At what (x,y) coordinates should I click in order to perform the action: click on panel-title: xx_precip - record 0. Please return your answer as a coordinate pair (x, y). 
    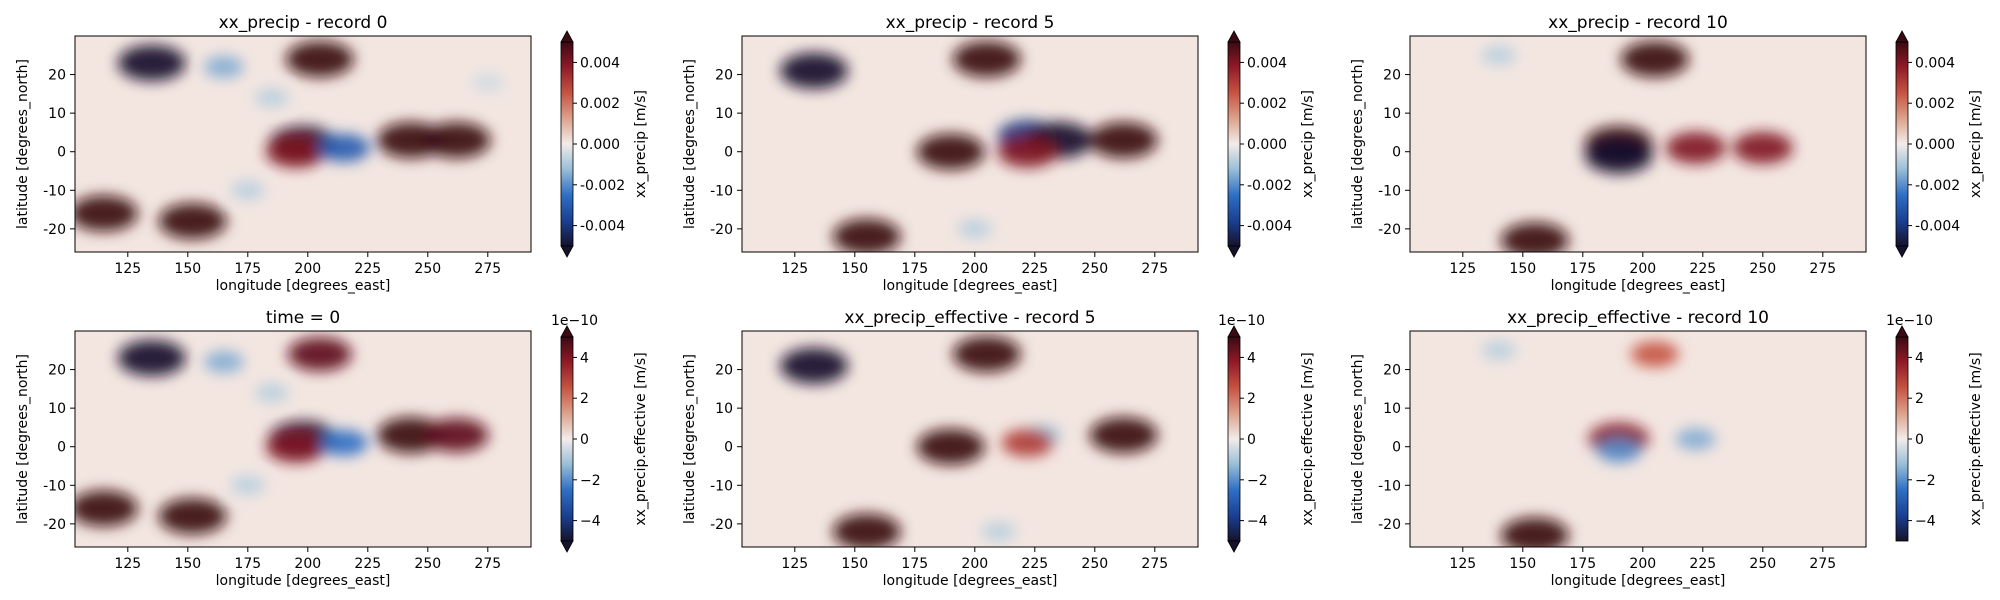
    Looking at the image, I should click on (303, 23).